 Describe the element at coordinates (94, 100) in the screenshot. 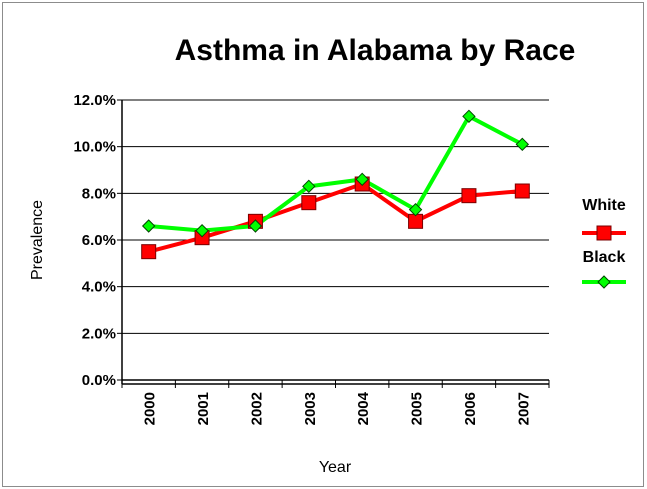

I see `y-tick-label: 12.0%` at that location.